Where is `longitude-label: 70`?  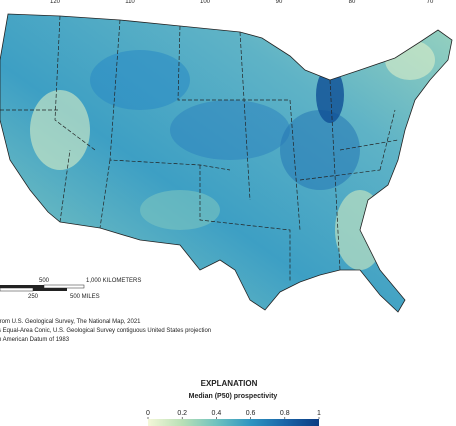
longitude-label: 70 is located at coordinates (430, 2).